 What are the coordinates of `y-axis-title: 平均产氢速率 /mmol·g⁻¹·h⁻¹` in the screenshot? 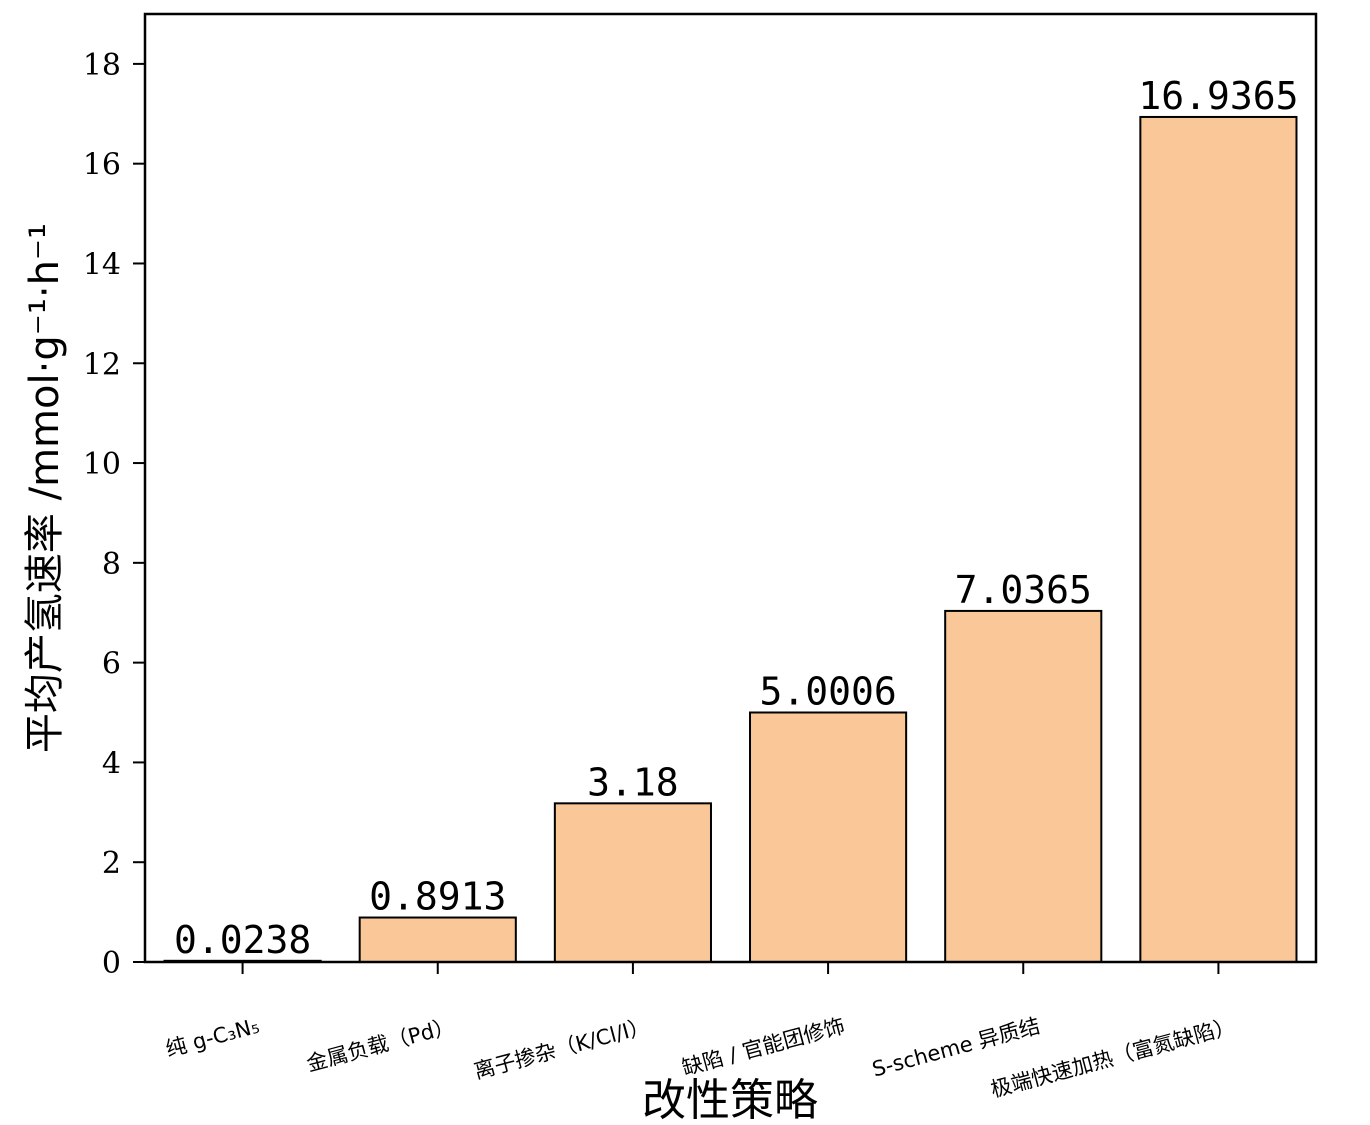 It's located at (45, 488).